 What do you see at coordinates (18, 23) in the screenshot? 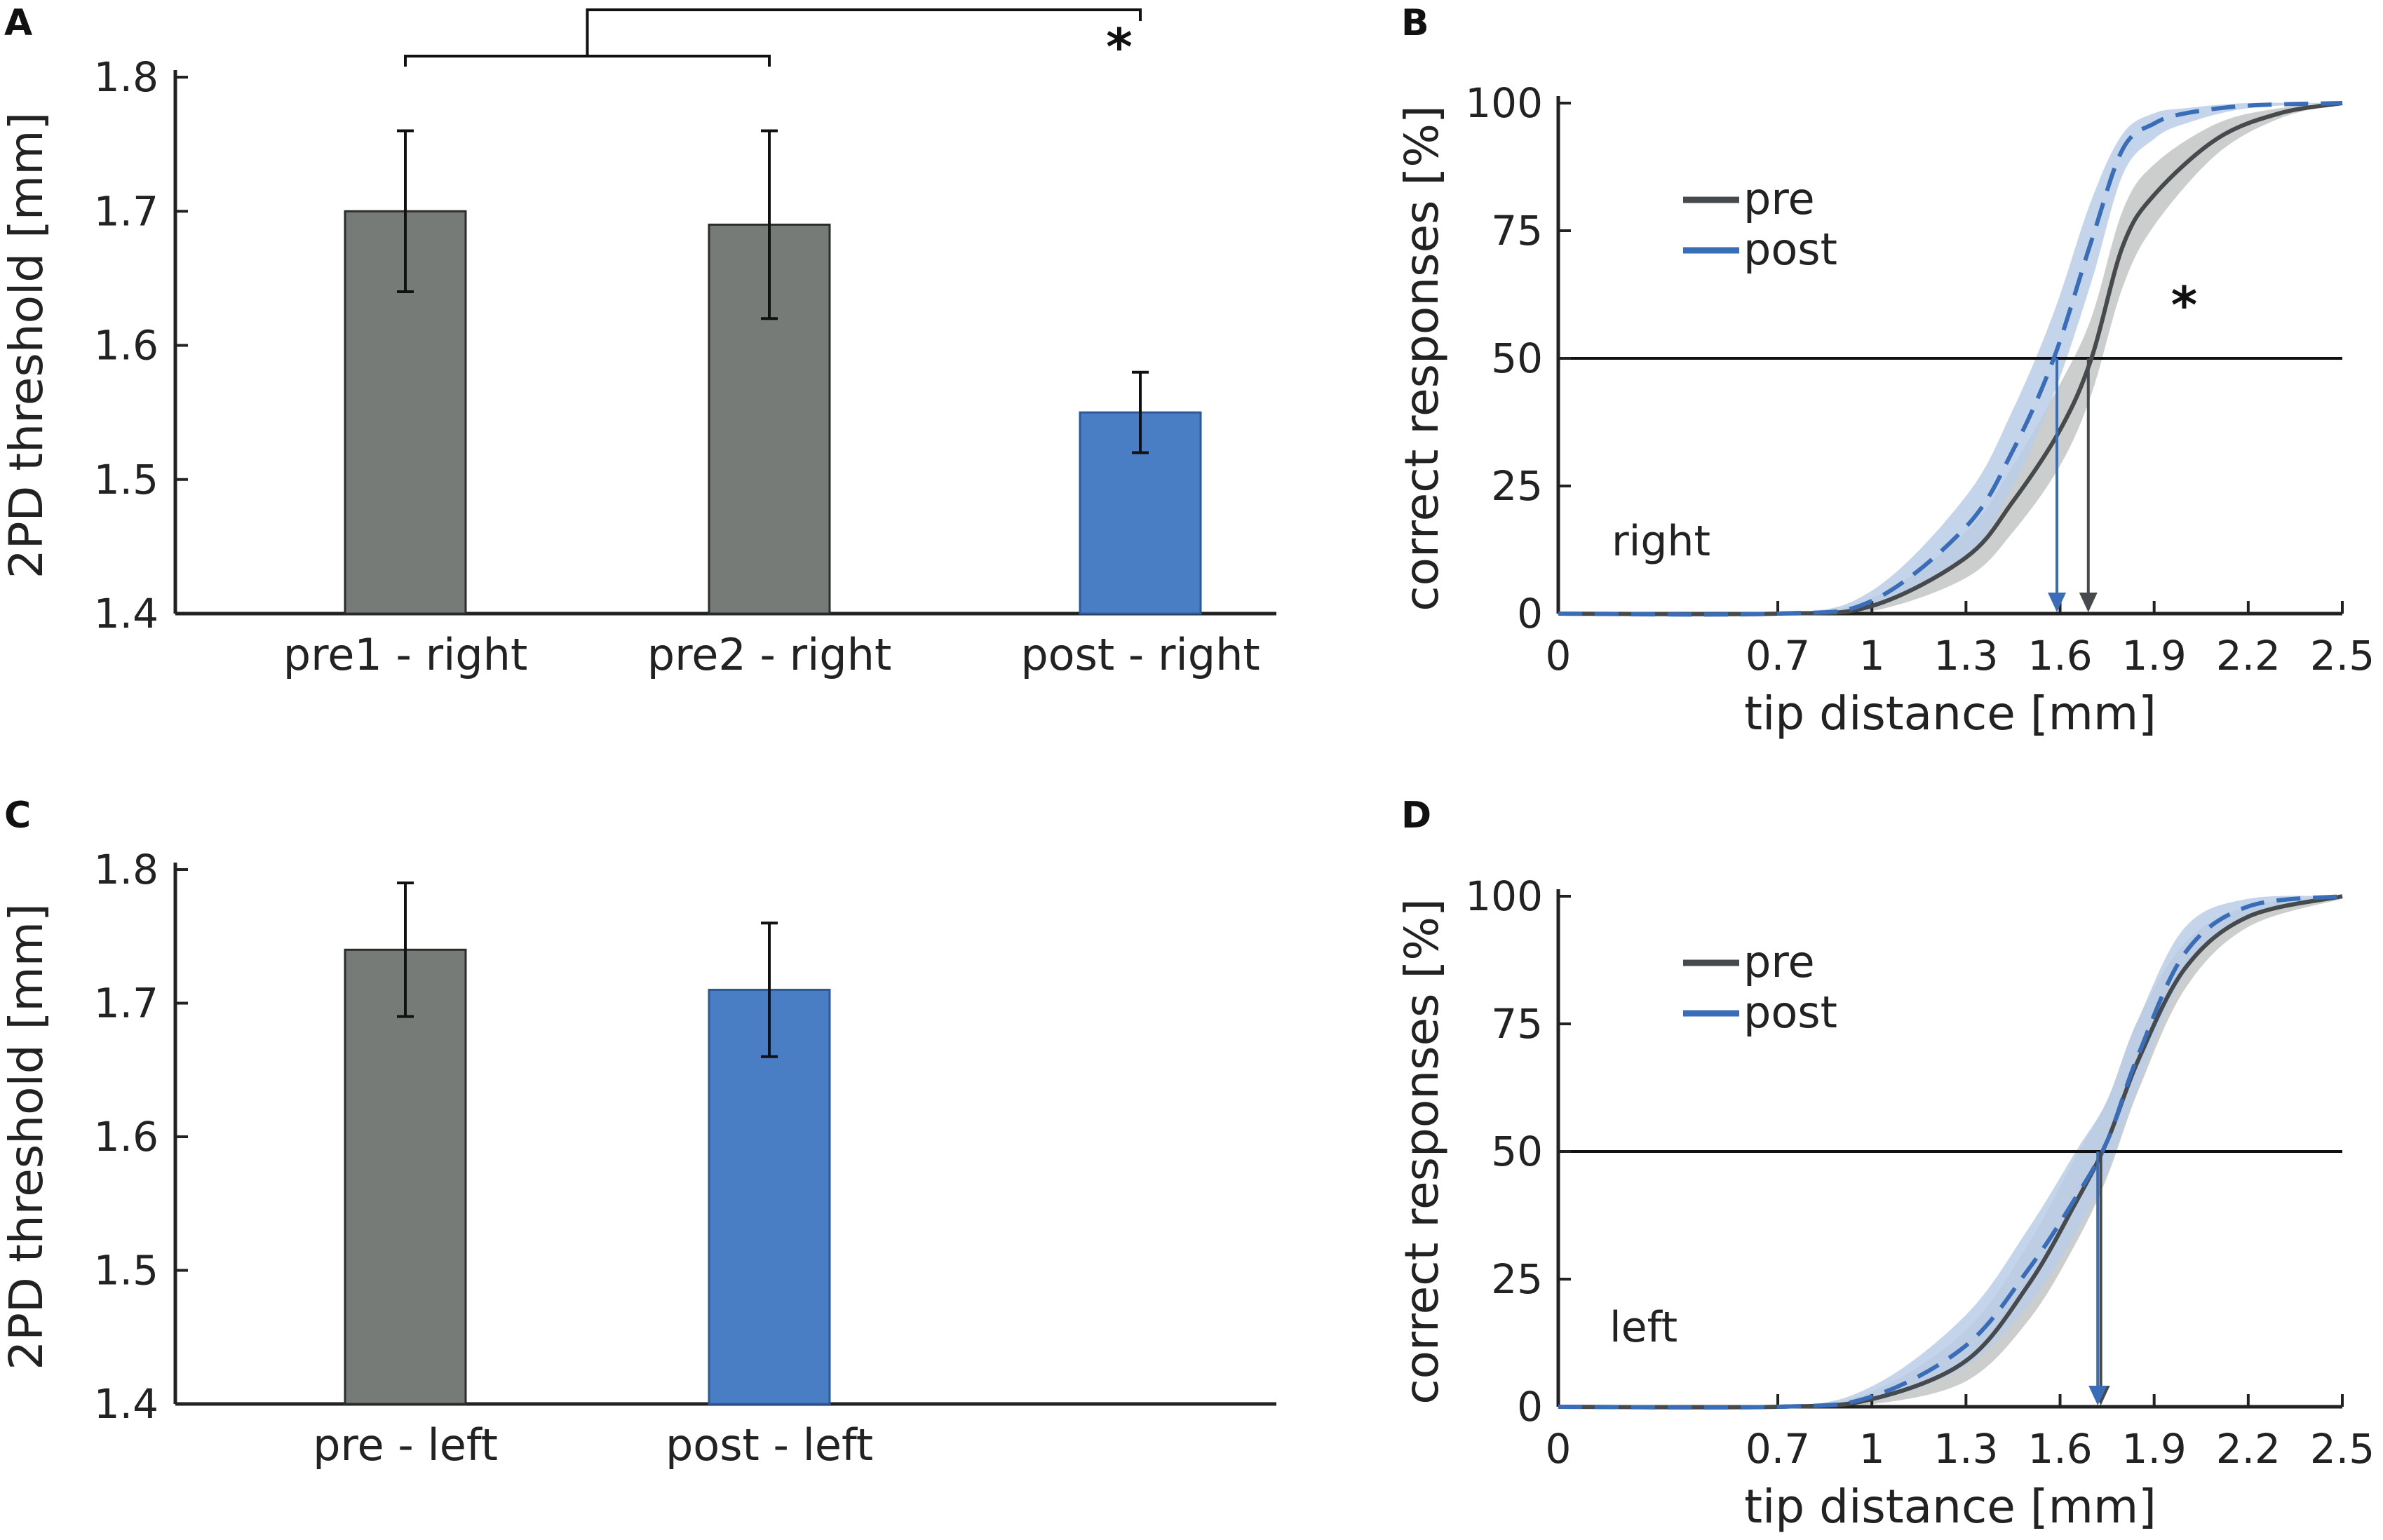
I see `panel-letter-a: A` at bounding box center [18, 23].